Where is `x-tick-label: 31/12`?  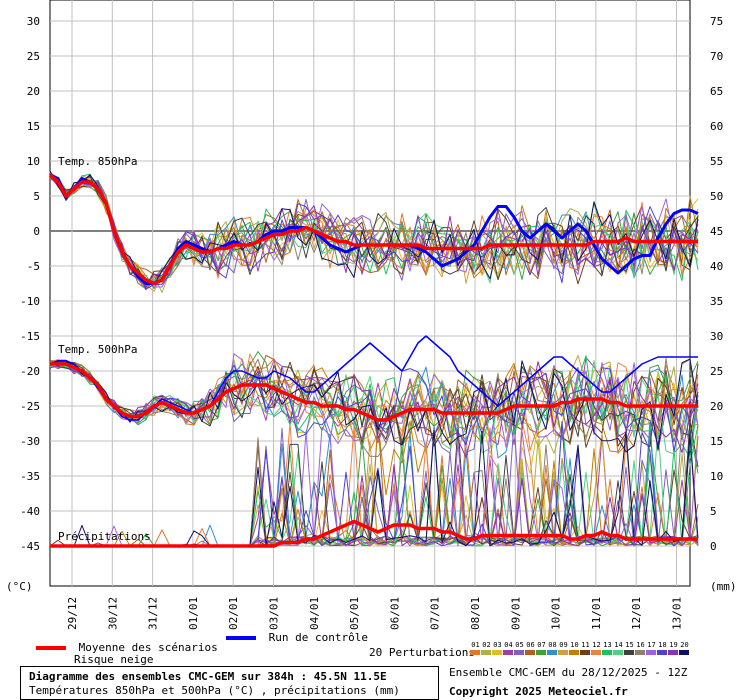
x-tick-label: 31/12 is located at coordinates (153, 613).